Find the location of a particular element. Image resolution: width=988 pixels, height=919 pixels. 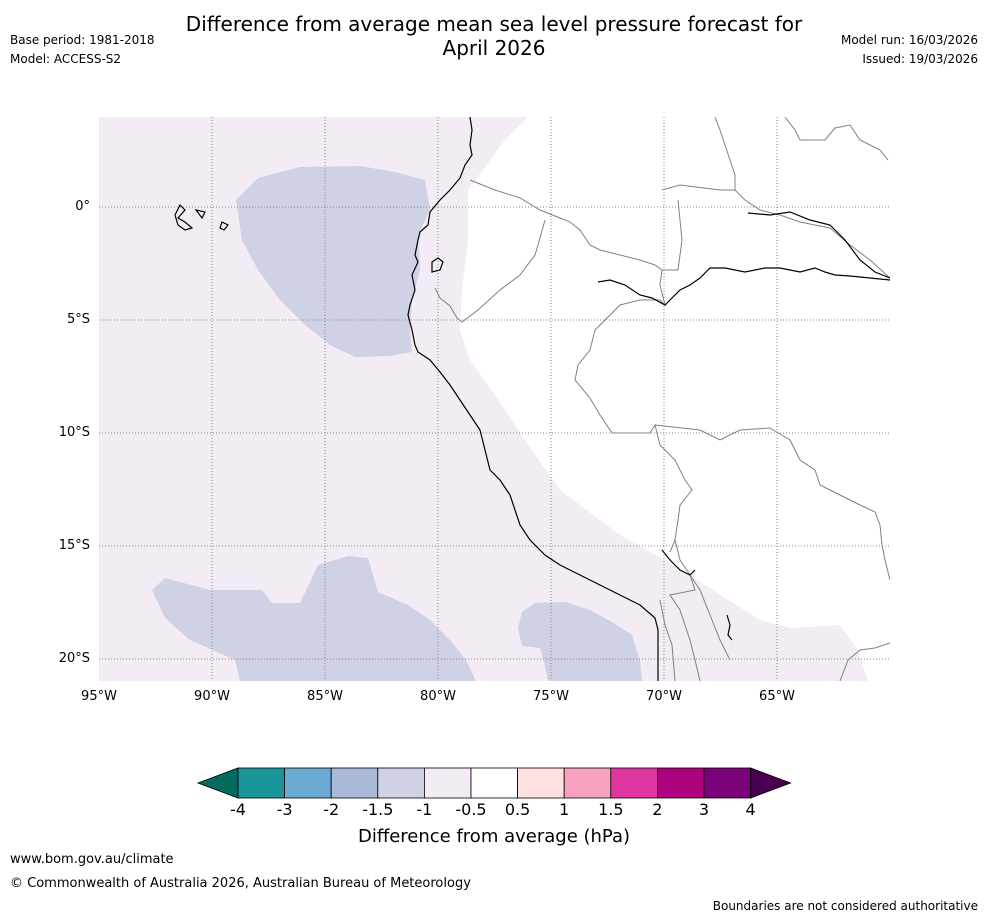

colorbar-tick-label: -3 is located at coordinates (284, 809).